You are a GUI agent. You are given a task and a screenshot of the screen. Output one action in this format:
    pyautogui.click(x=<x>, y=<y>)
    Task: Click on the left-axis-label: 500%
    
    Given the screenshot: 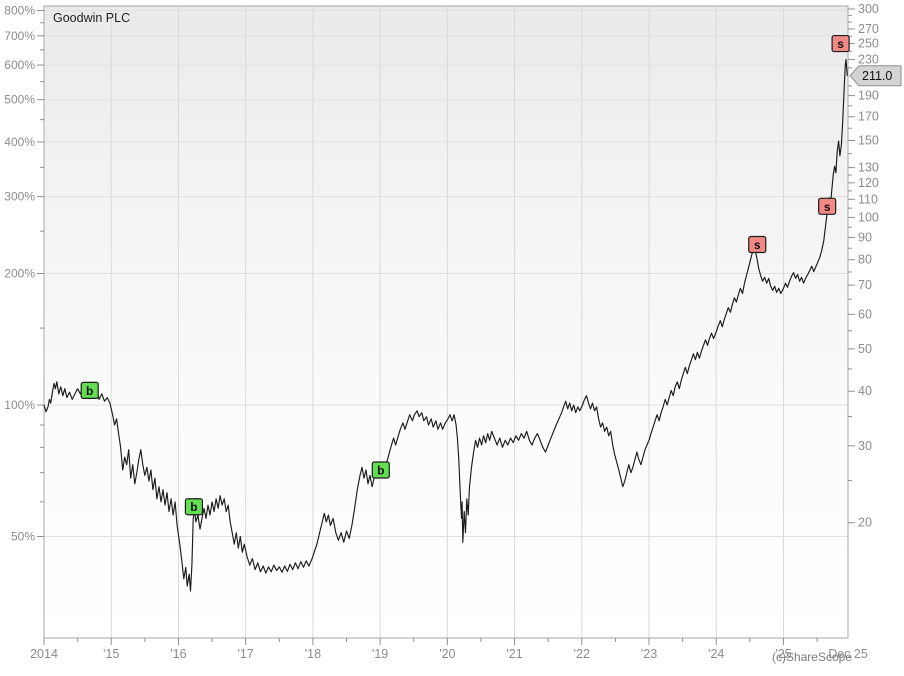 What is the action you would take?
    pyautogui.click(x=19, y=100)
    